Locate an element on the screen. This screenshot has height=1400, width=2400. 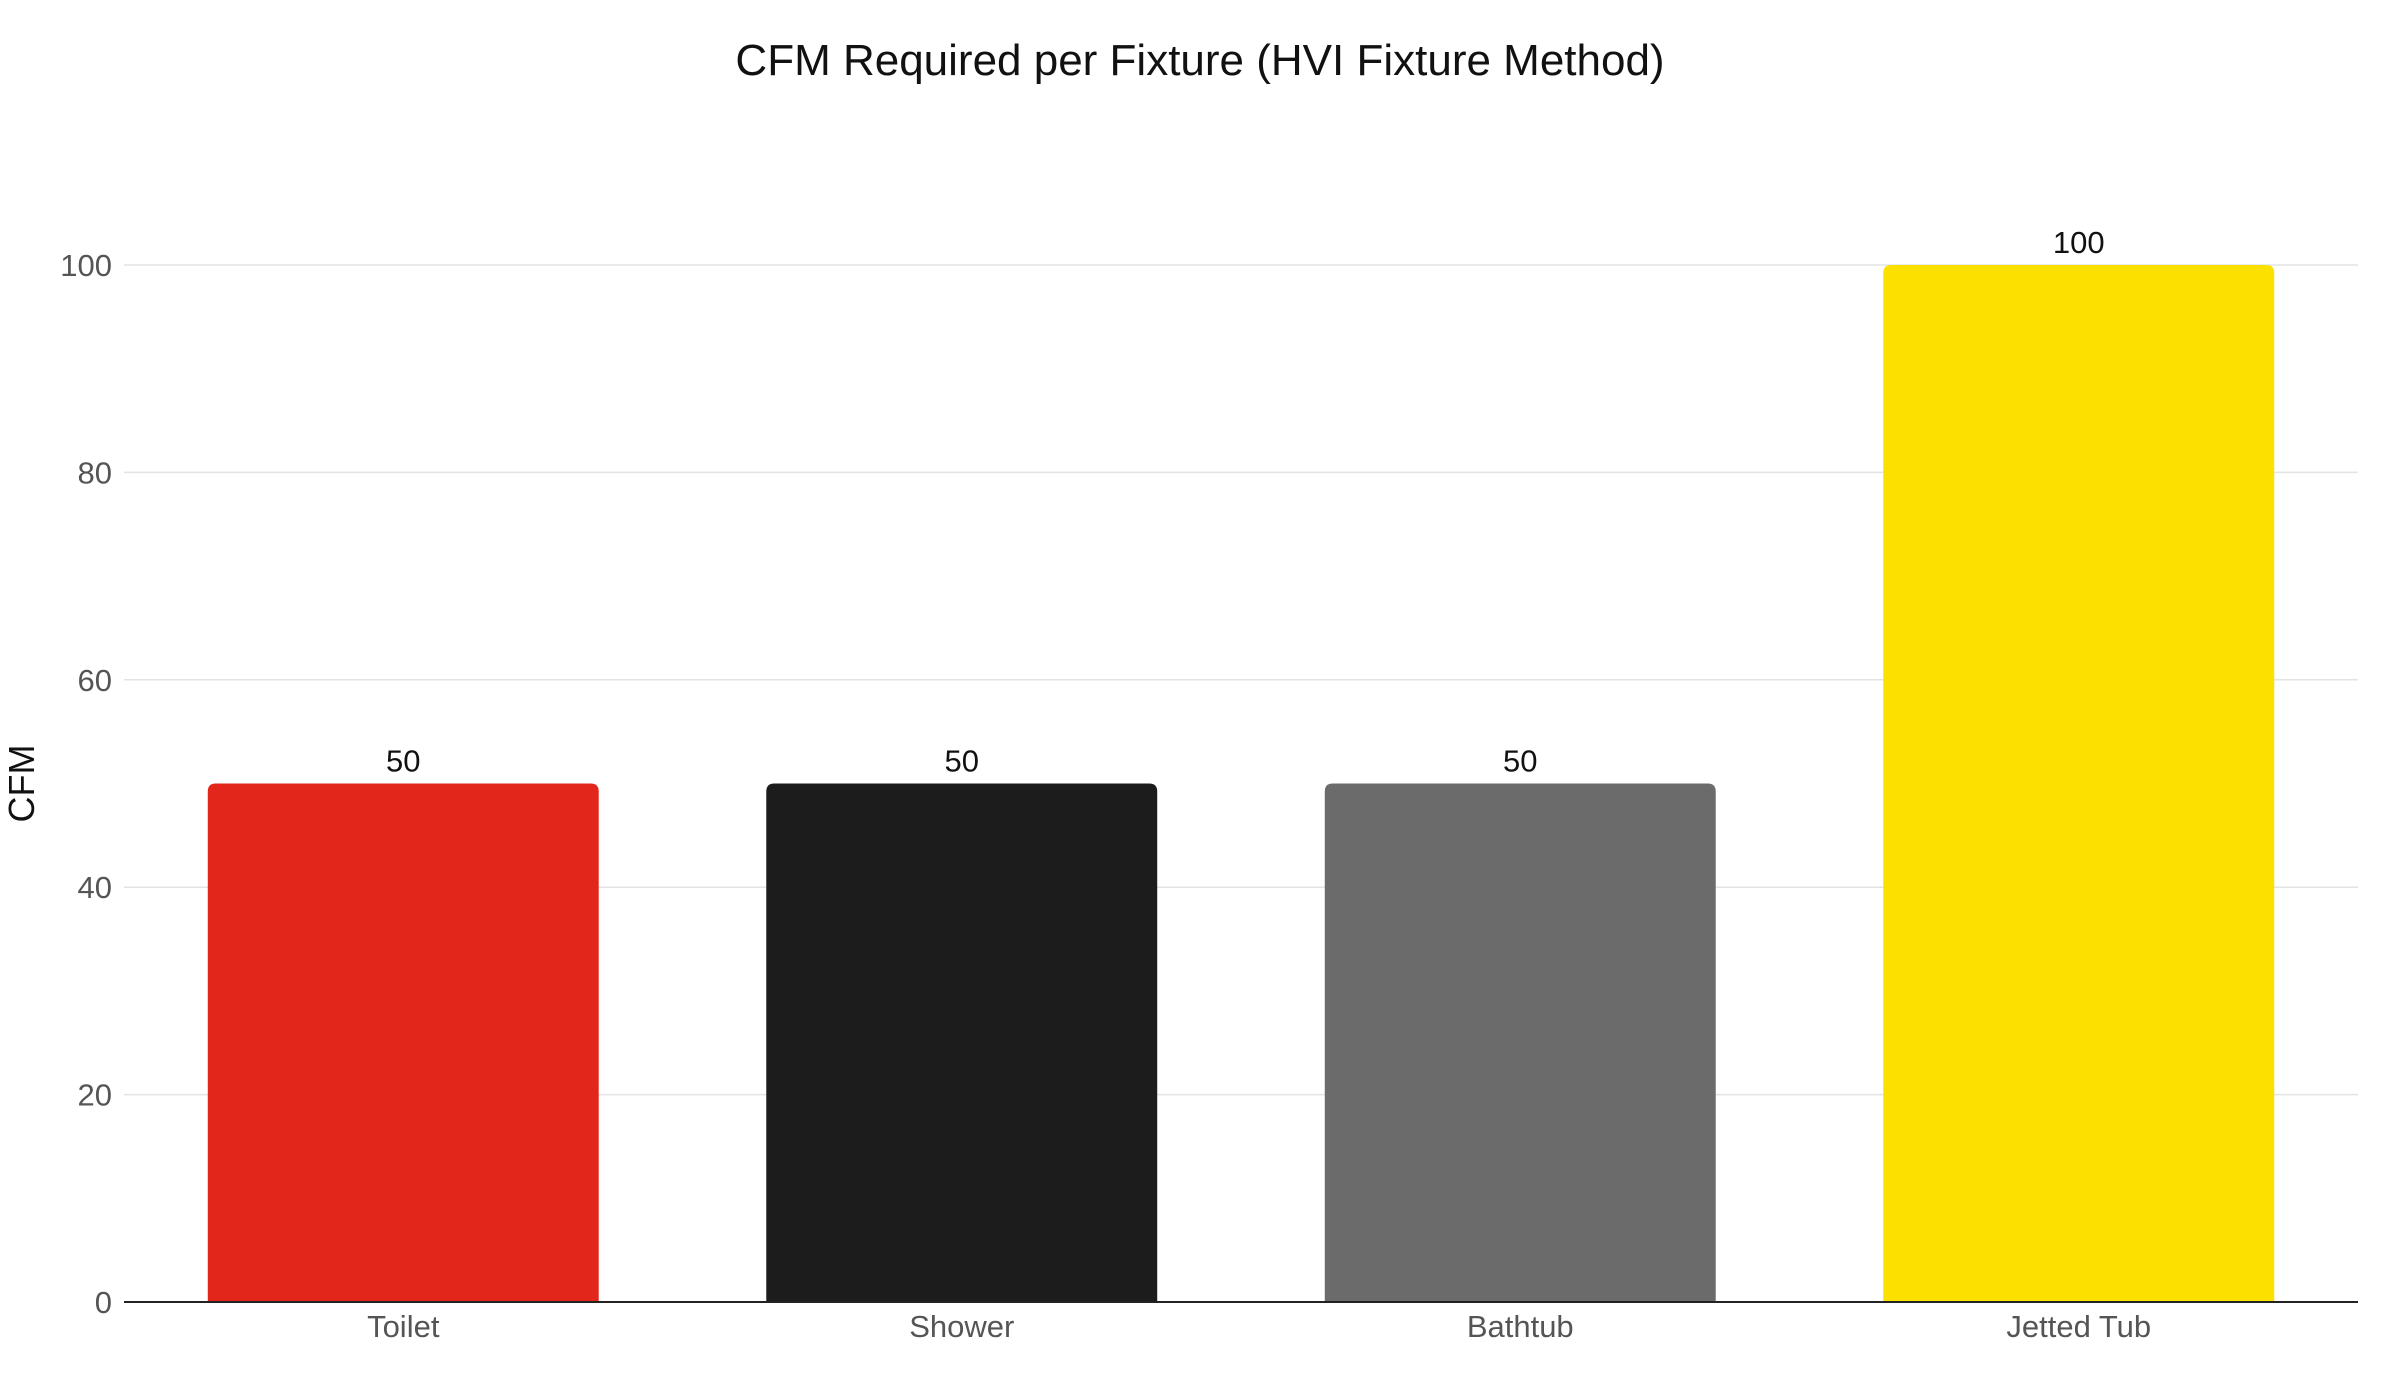
x-tick-label: Jetted Tub is located at coordinates (2078, 1326).